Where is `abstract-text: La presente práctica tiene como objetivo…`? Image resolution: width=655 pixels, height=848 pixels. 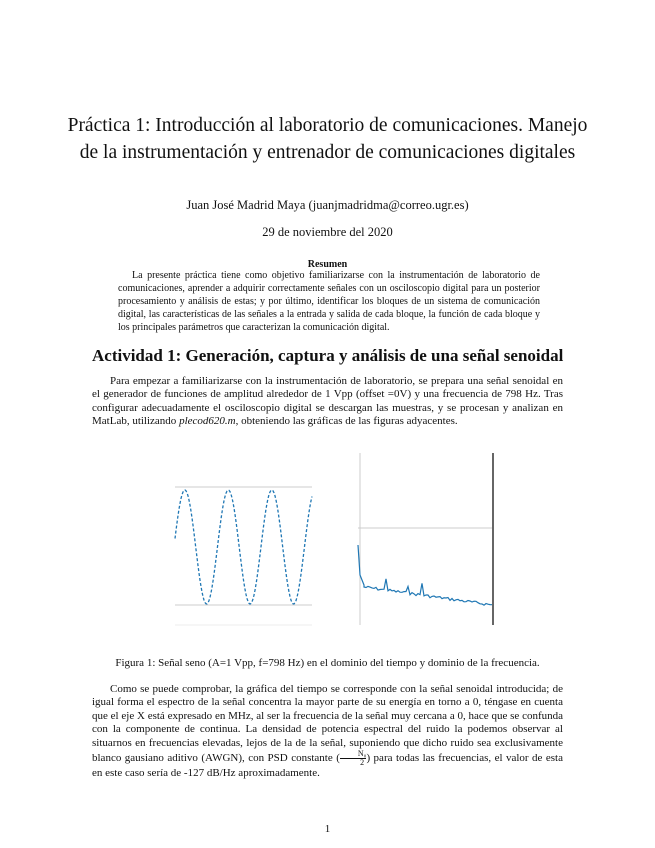
abstract-text: La presente práctica tiene como objetivo… is located at coordinates (329, 301).